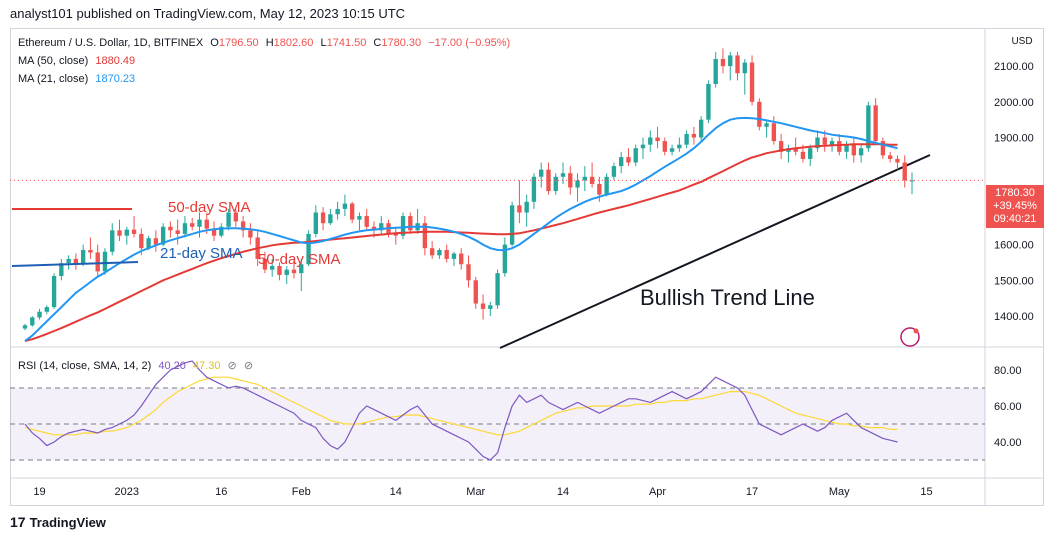  What do you see at coordinates (727, 297) in the screenshot?
I see `trendline-annotation: Bullish Trend Line` at bounding box center [727, 297].